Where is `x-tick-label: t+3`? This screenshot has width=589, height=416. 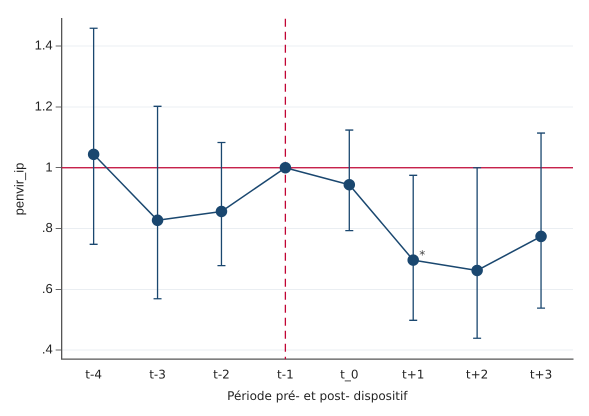 x-tick-label: t+3 is located at coordinates (541, 375).